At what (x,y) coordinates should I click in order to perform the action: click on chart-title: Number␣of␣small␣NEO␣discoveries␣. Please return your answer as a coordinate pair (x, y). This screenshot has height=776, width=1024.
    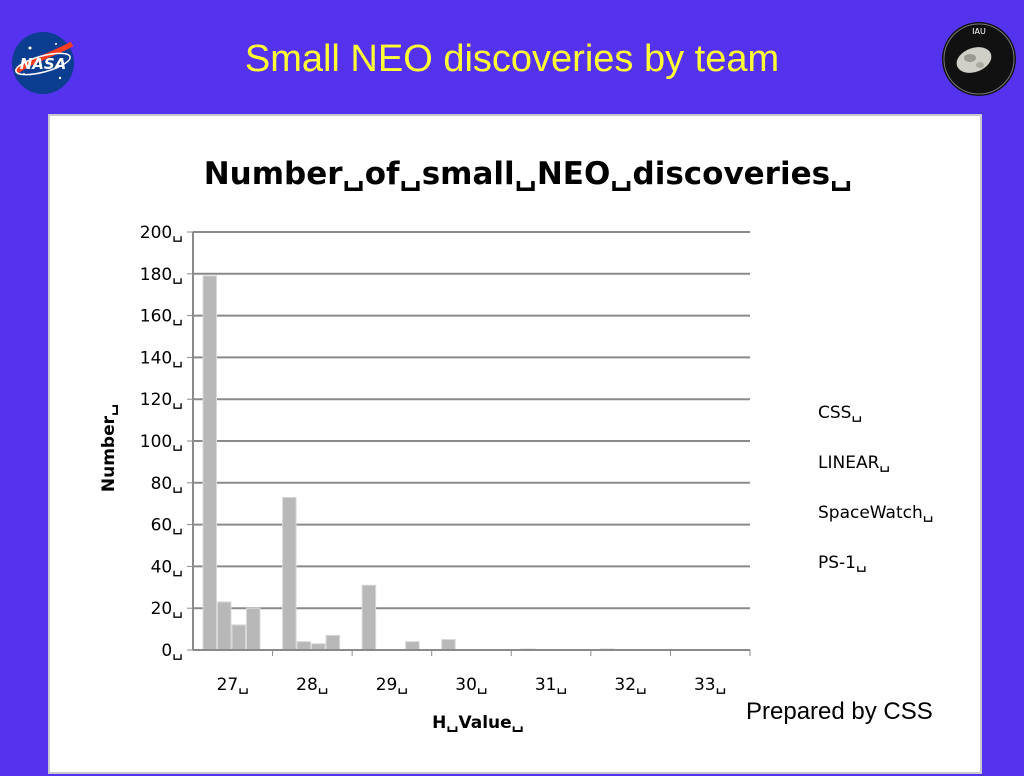
    Looking at the image, I should click on (528, 174).